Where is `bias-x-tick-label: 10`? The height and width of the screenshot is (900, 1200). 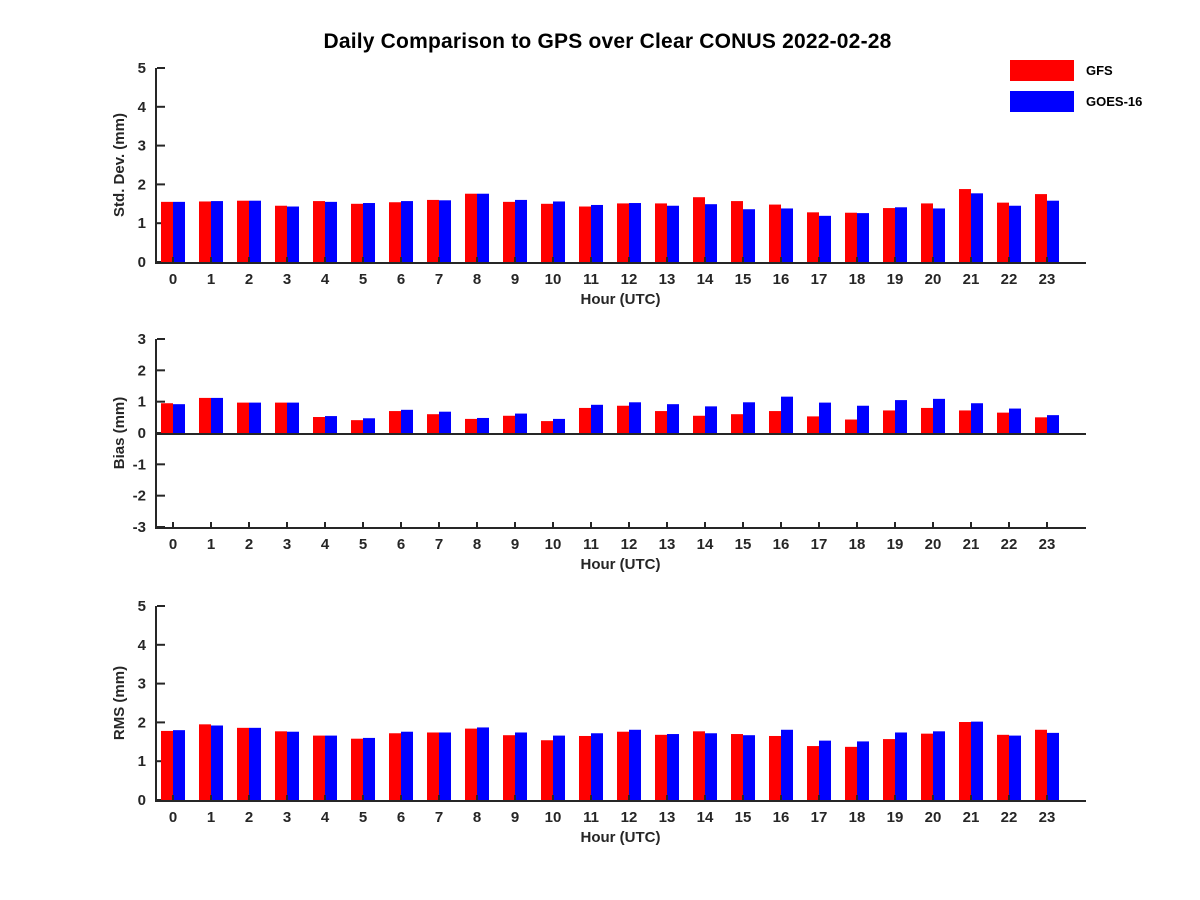 bias-x-tick-label: 10 is located at coordinates (553, 544).